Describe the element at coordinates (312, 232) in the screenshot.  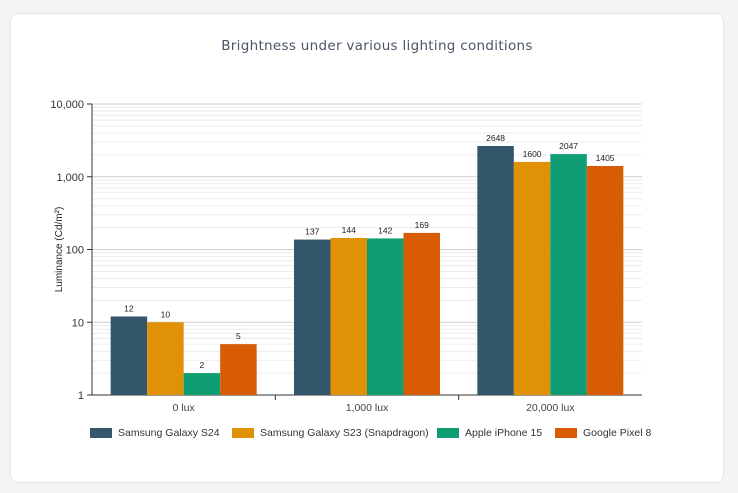
I see `data-label: 137` at that location.